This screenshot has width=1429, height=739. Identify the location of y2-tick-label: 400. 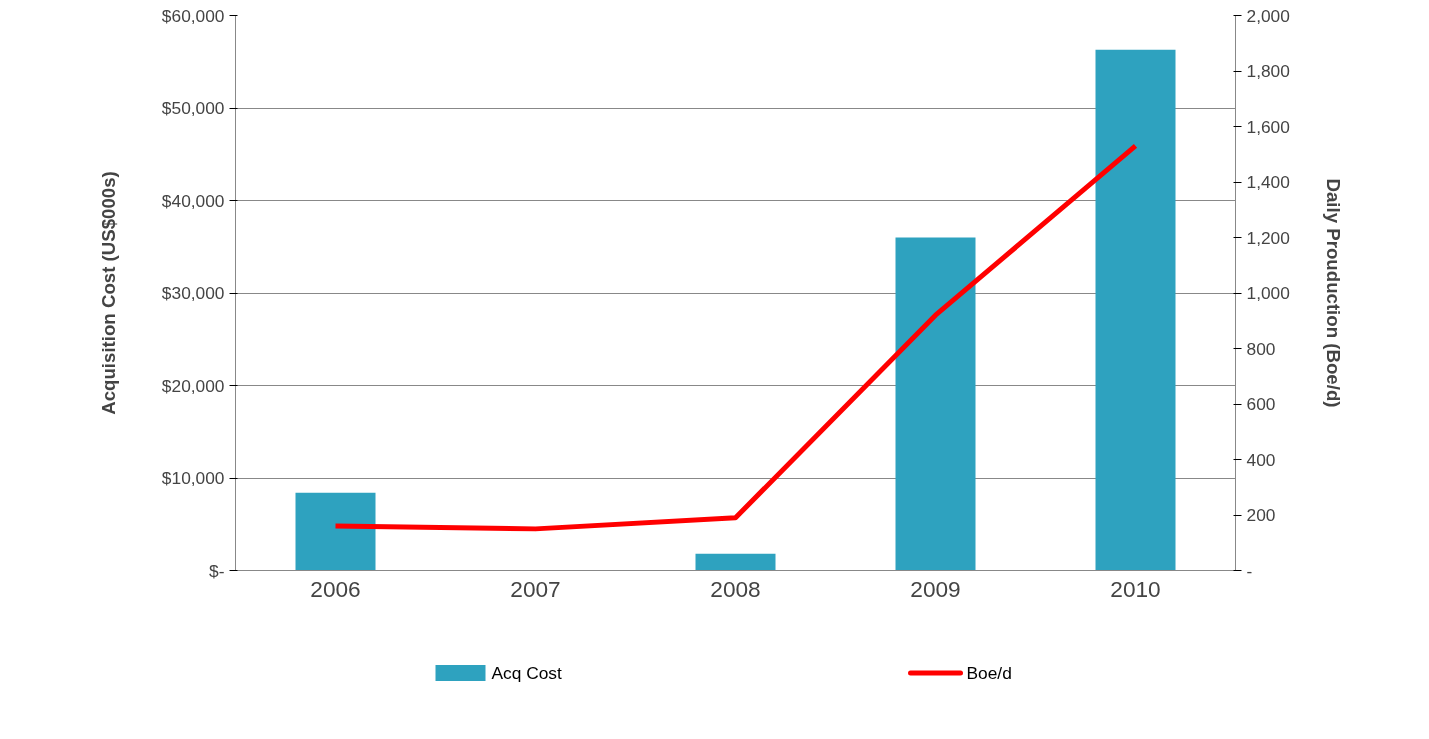
(1261, 459).